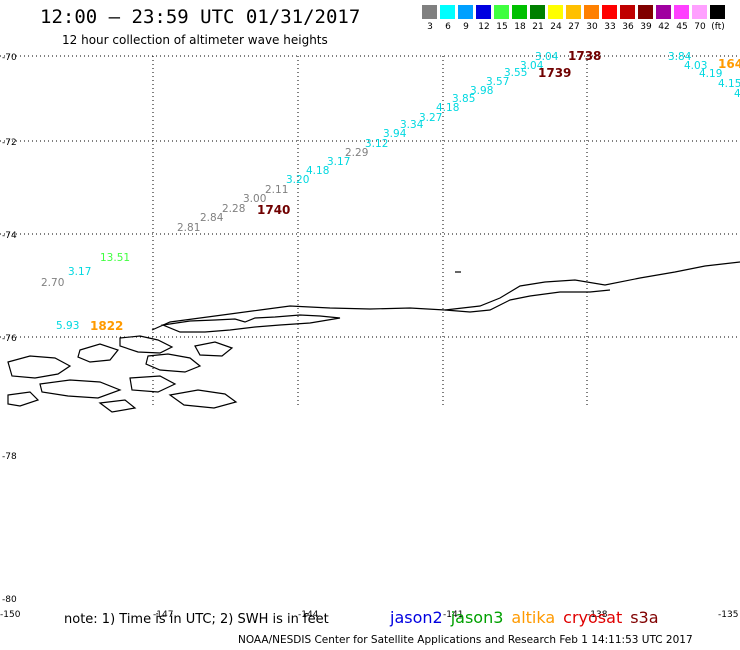 This screenshot has height=650, width=740. Describe the element at coordinates (695, 66) in the screenshot. I see `wave-height-reading: 4.03` at that location.